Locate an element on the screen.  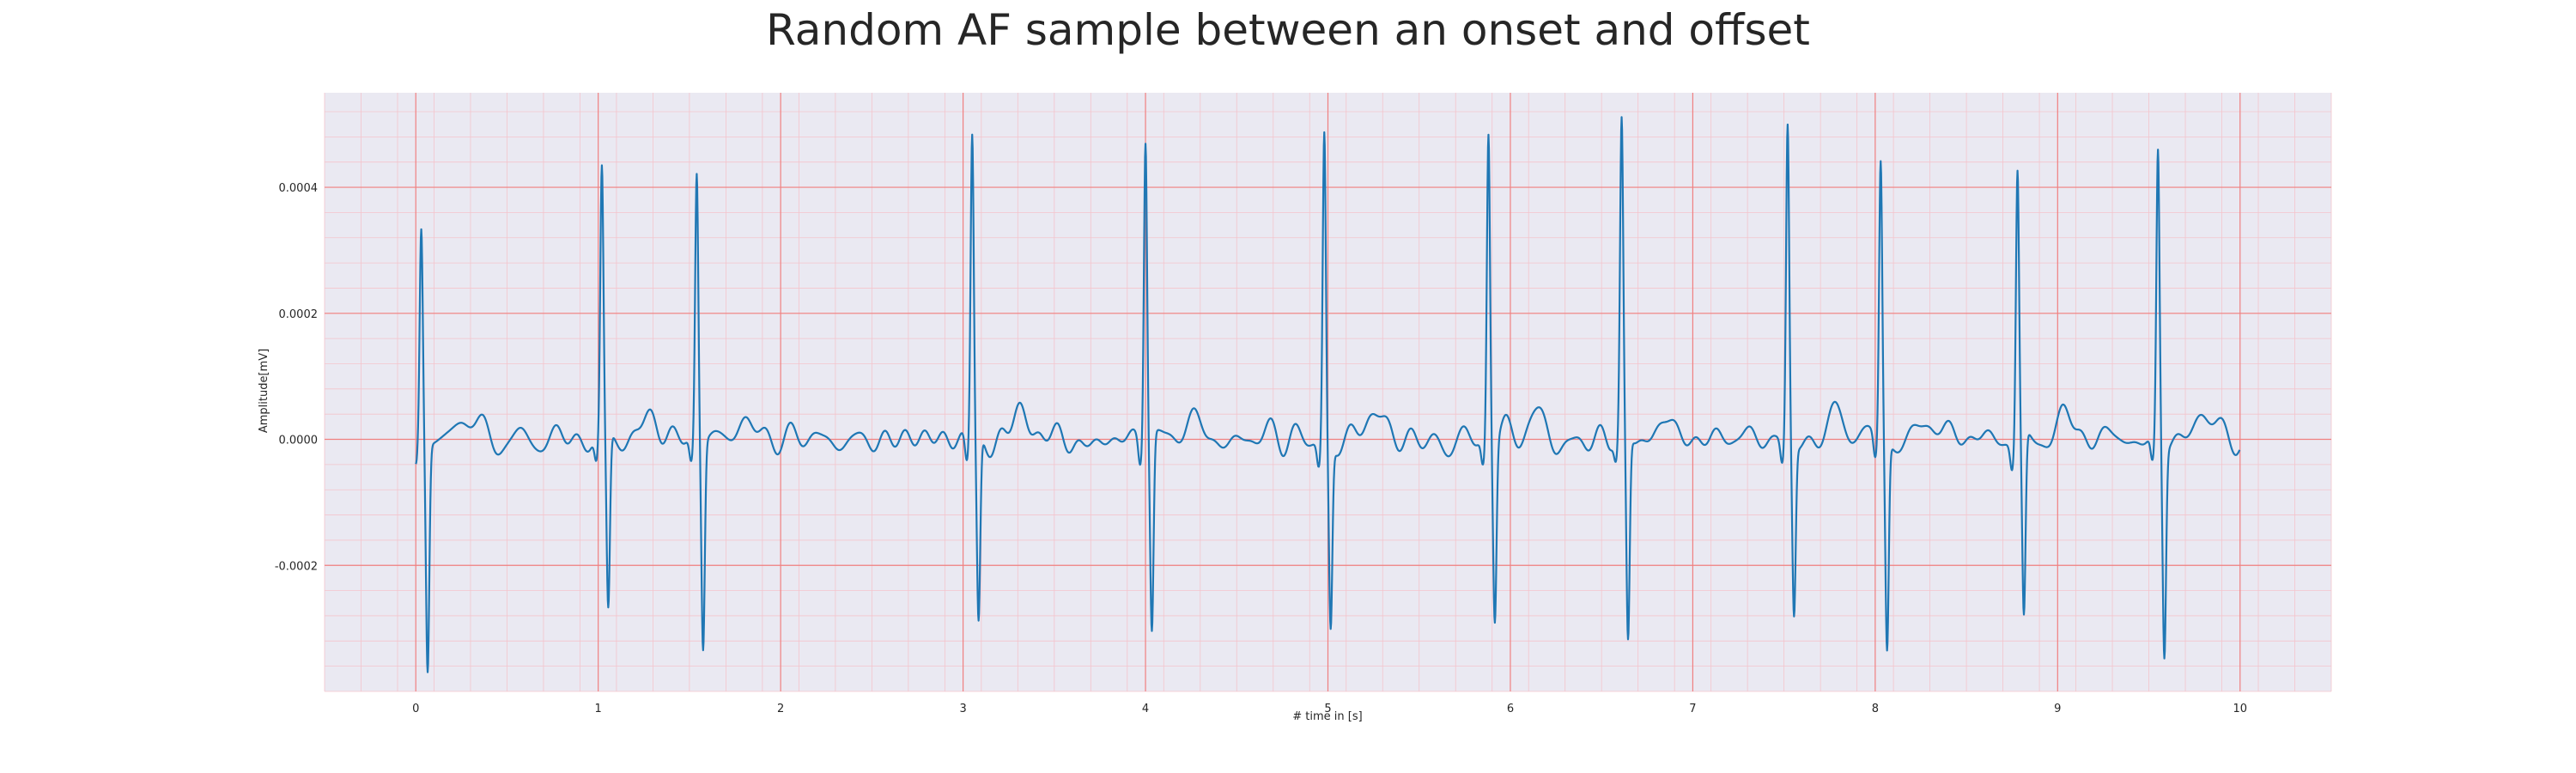
x-tick-label: 5 is located at coordinates (1327, 709).